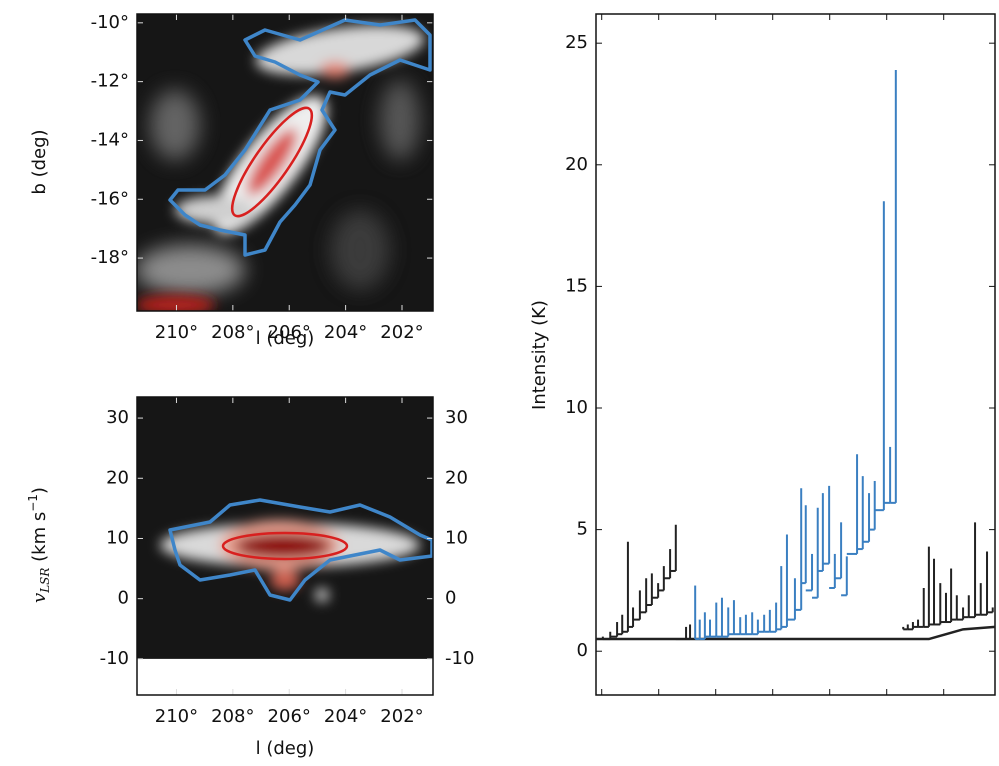 This screenshot has height=766, width=999. What do you see at coordinates (796, 633) in the screenshot?
I see `trunk` at bounding box center [796, 633].